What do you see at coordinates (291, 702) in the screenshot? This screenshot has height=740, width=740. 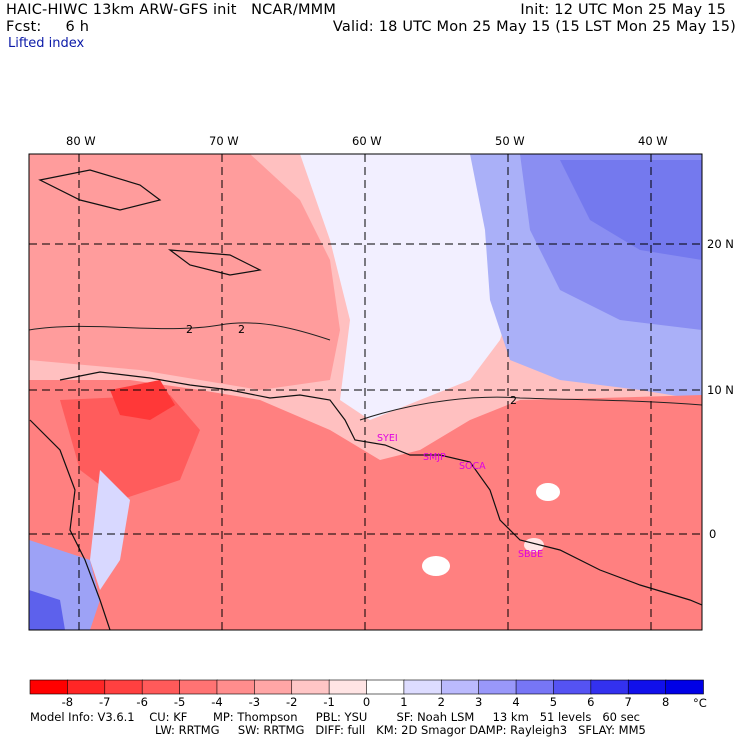 I see `colorbar-tick-label: -2` at bounding box center [291, 702].